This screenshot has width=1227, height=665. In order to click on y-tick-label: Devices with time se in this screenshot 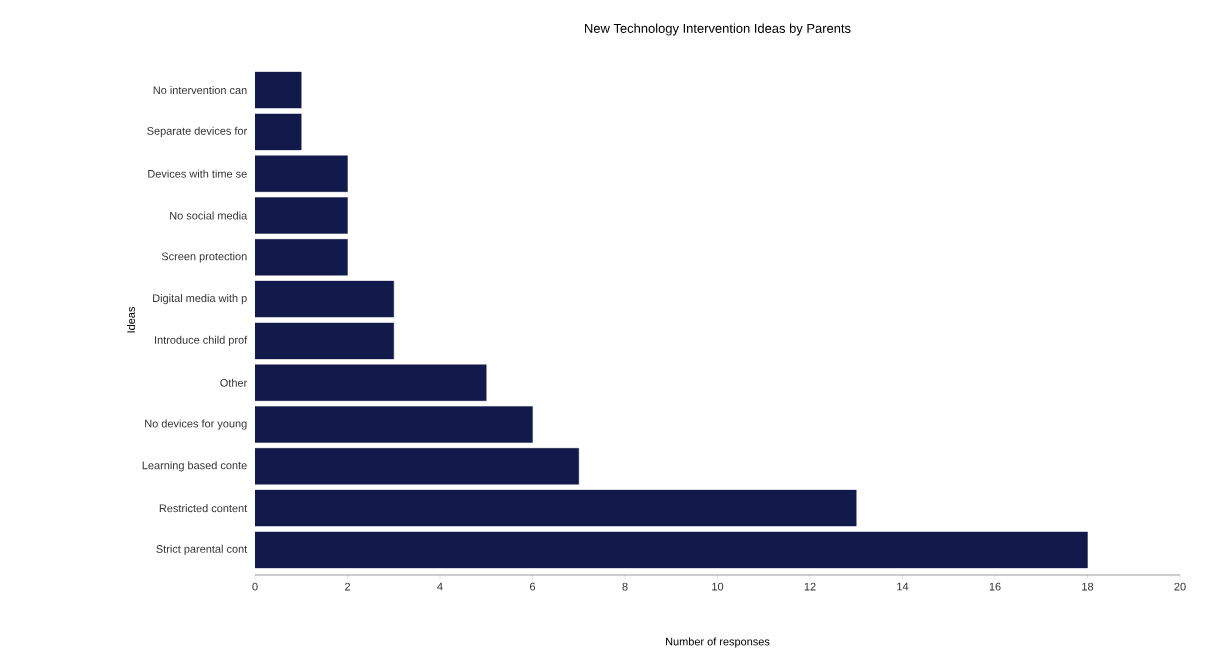, I will do `click(197, 173)`.